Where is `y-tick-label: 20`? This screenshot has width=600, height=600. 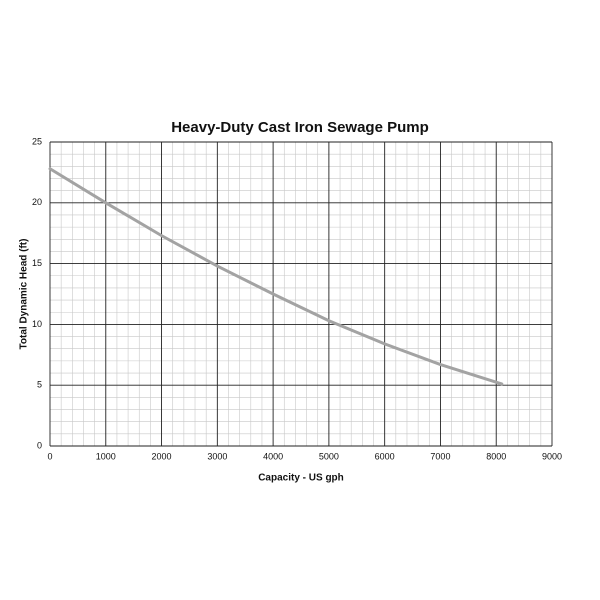 y-tick-label: 20 is located at coordinates (37, 202).